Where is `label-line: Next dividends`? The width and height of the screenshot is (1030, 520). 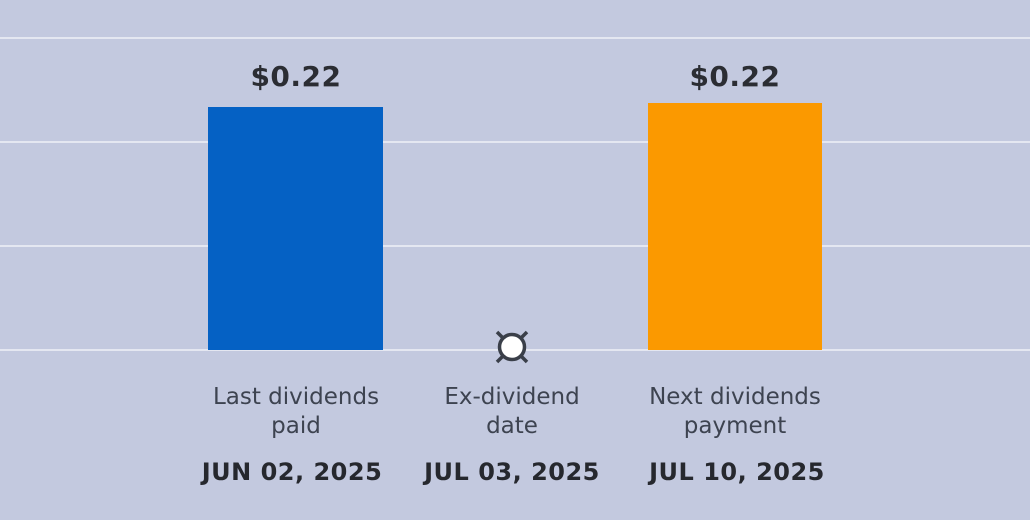
label-line: Next dividends is located at coordinates (735, 397).